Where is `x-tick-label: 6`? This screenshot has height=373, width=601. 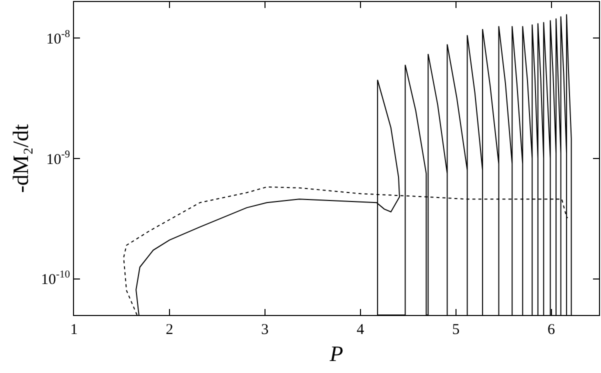 x-tick-label: 6 is located at coordinates (552, 330).